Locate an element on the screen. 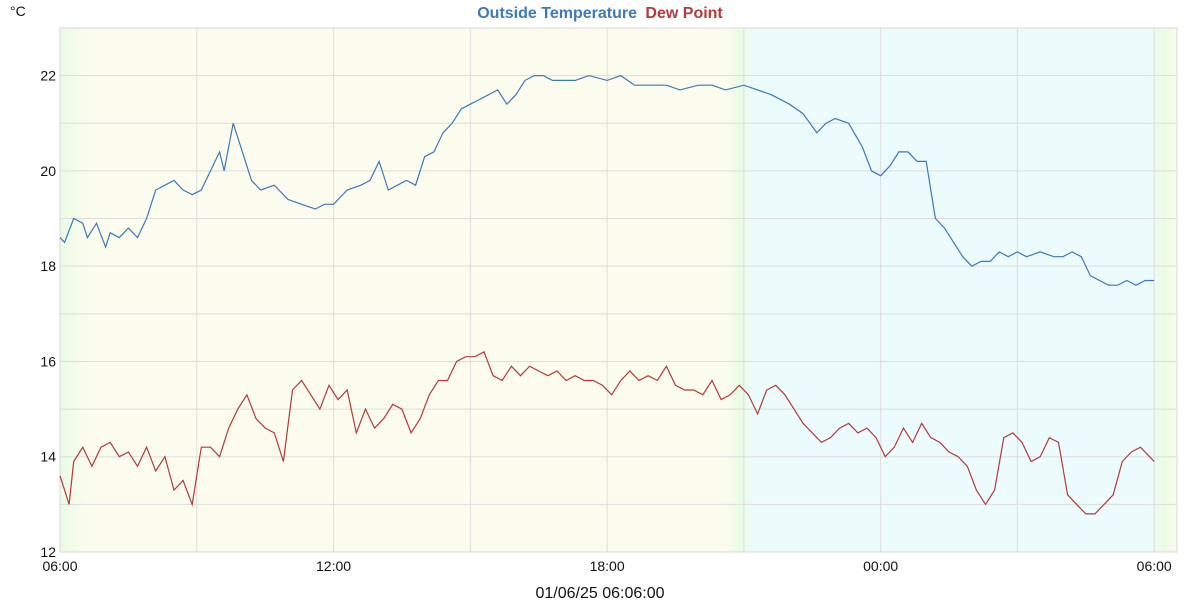  band-dusk is located at coordinates (739, 290).